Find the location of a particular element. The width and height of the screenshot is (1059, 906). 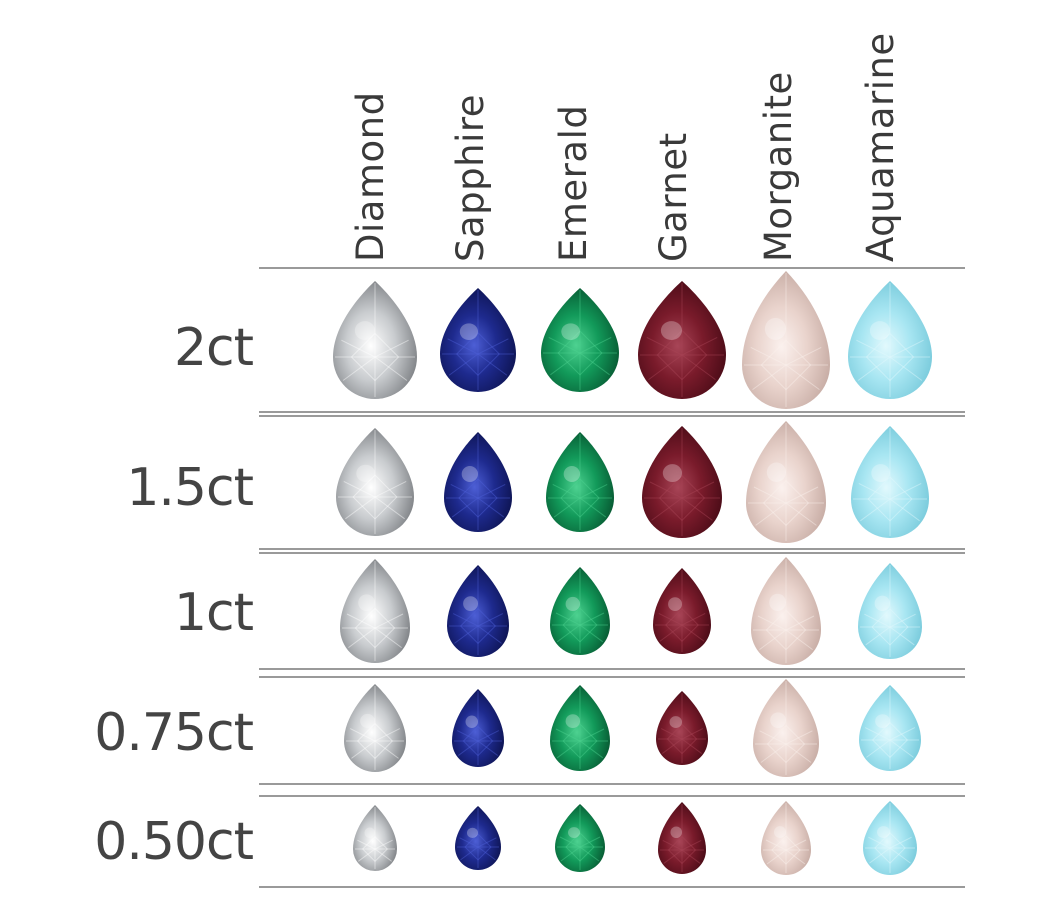

gem-sapphire-2ct is located at coordinates (478, 340).